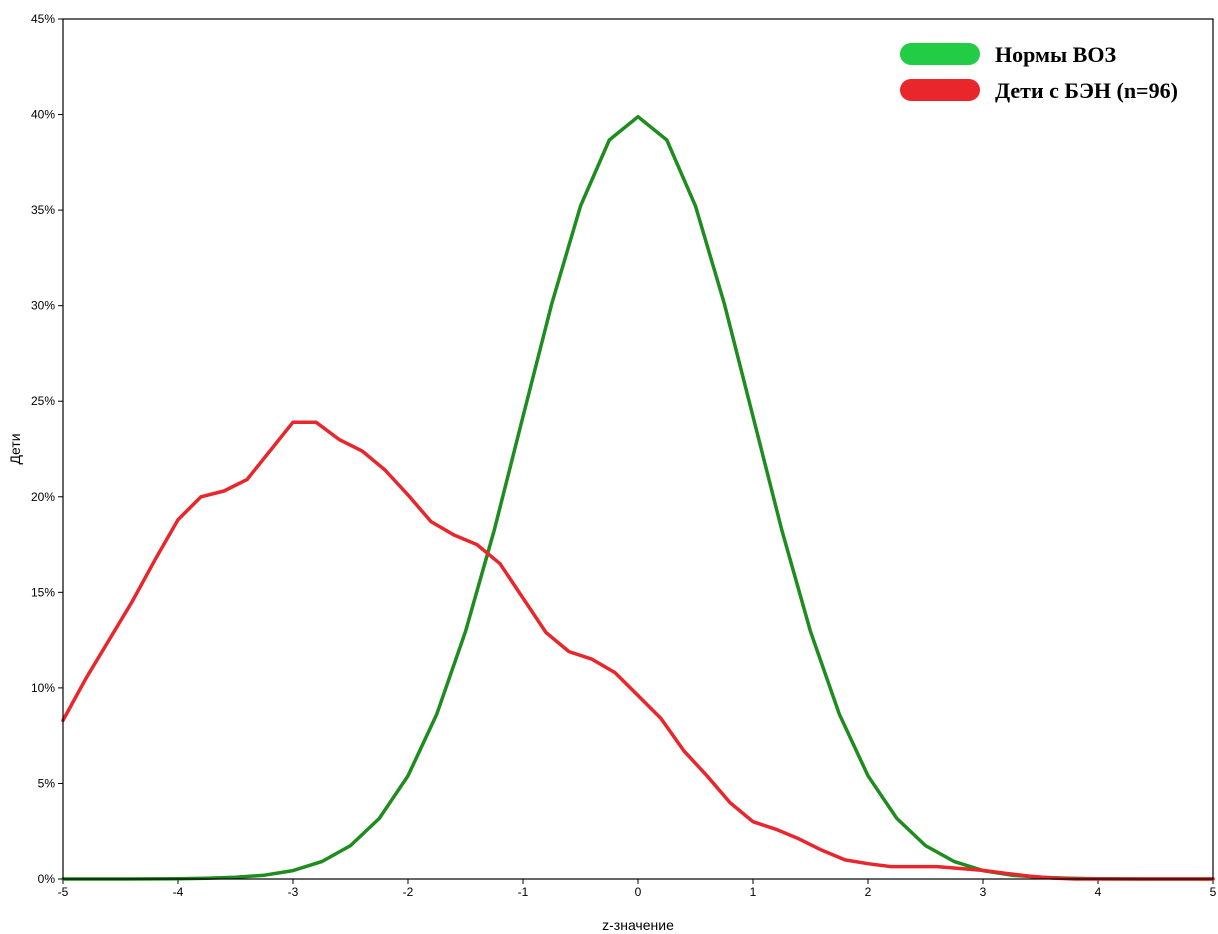  I want to click on x-tick-label: -3, so click(293, 892).